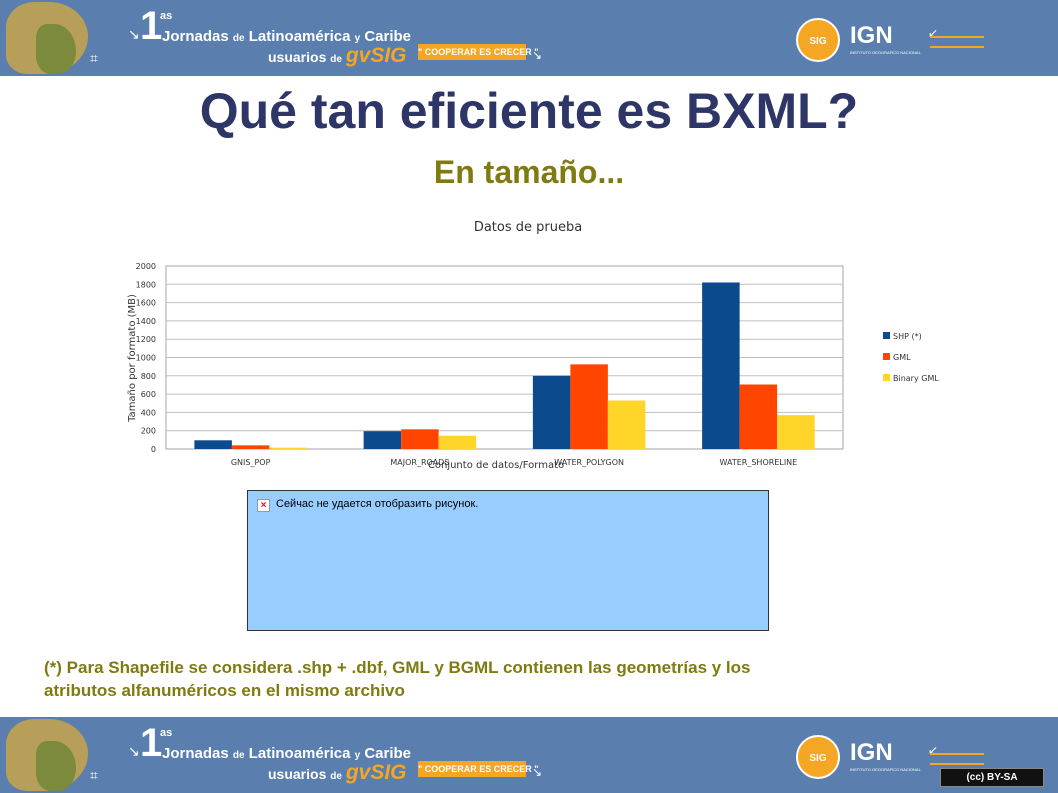 This screenshot has height=793, width=1058. I want to click on y-tick-label: 400, so click(148, 412).